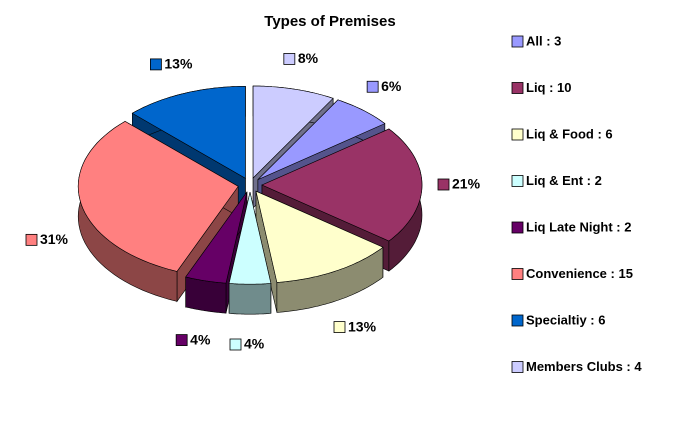  I want to click on legend-label: Convenience : 15, so click(579, 273).